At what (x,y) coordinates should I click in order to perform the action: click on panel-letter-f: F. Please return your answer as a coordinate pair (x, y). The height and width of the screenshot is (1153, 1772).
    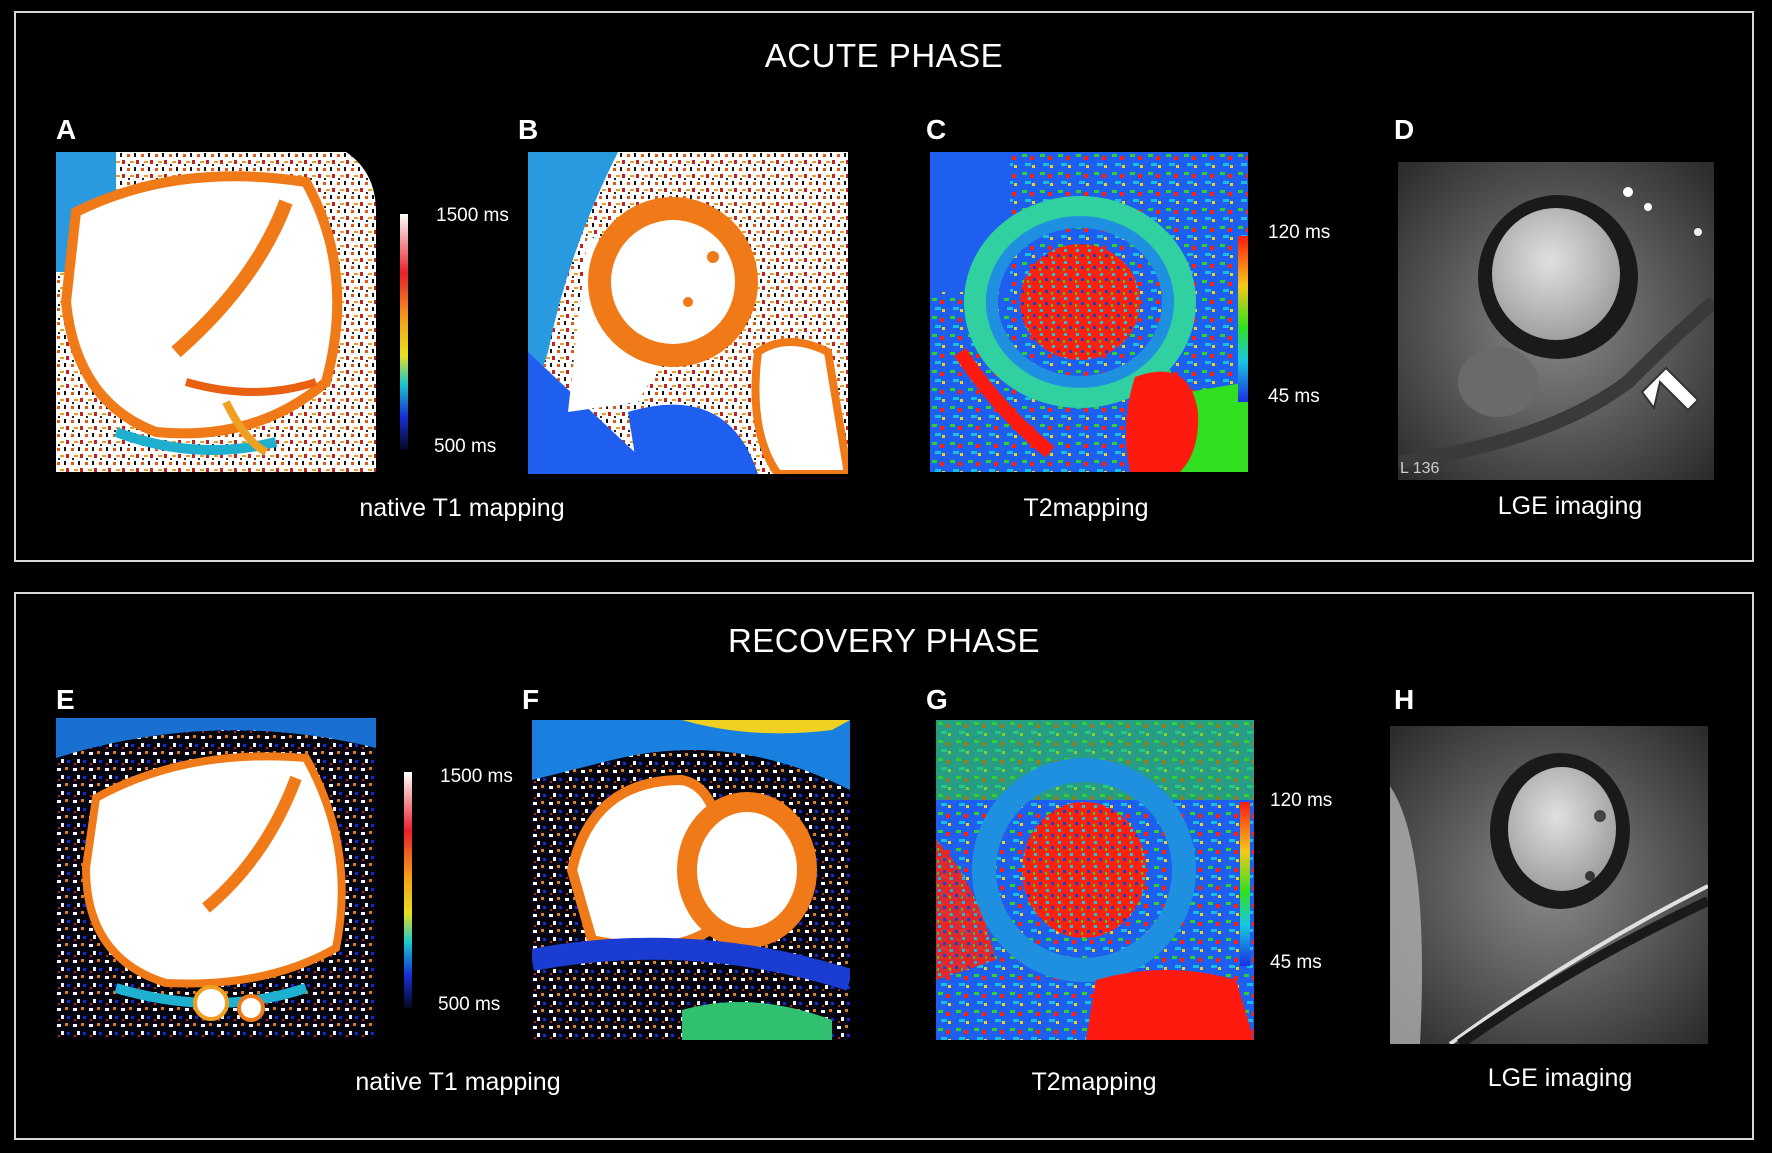
    Looking at the image, I should click on (531, 699).